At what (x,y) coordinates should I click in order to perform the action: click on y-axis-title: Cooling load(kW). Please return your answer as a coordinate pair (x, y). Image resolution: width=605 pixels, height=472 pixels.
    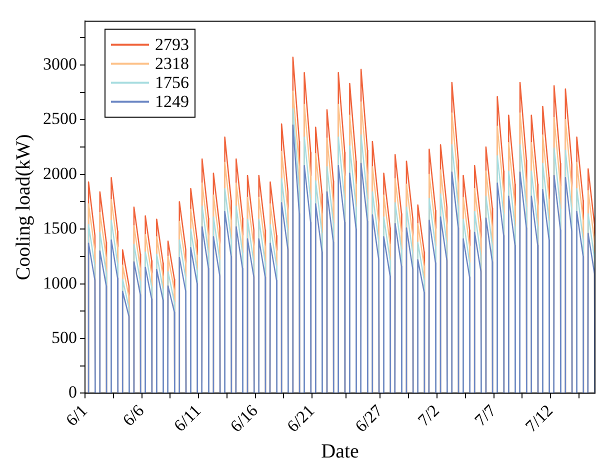
    Looking at the image, I should click on (23, 207).